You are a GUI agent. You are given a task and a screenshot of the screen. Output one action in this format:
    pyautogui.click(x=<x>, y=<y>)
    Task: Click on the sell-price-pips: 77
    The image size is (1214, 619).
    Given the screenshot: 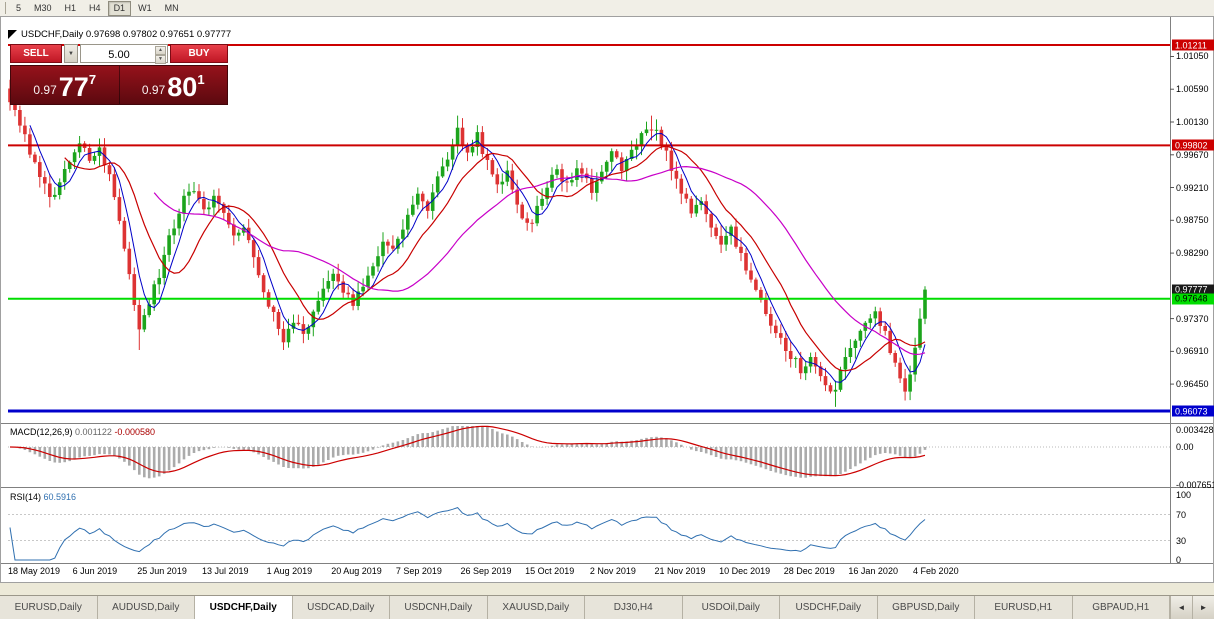 What is the action you would take?
    pyautogui.click(x=73, y=87)
    